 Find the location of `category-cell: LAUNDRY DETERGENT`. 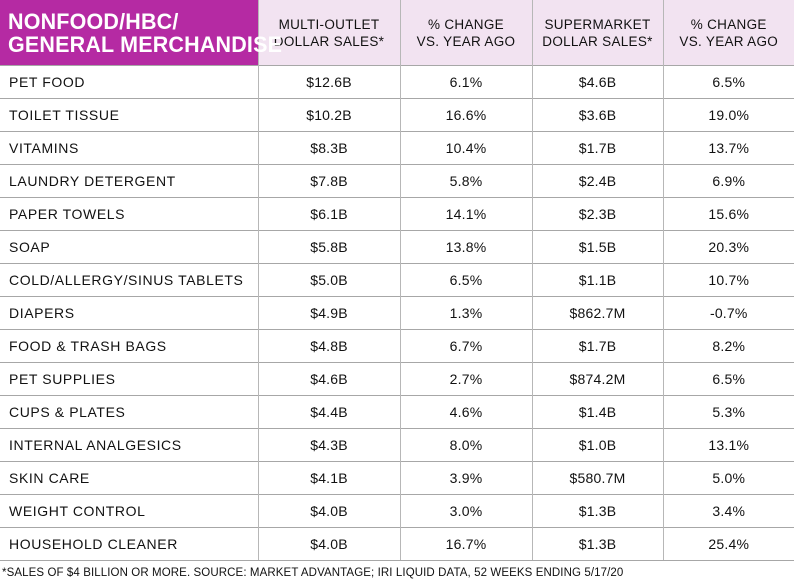

category-cell: LAUNDRY DETERGENT is located at coordinates (129, 181).